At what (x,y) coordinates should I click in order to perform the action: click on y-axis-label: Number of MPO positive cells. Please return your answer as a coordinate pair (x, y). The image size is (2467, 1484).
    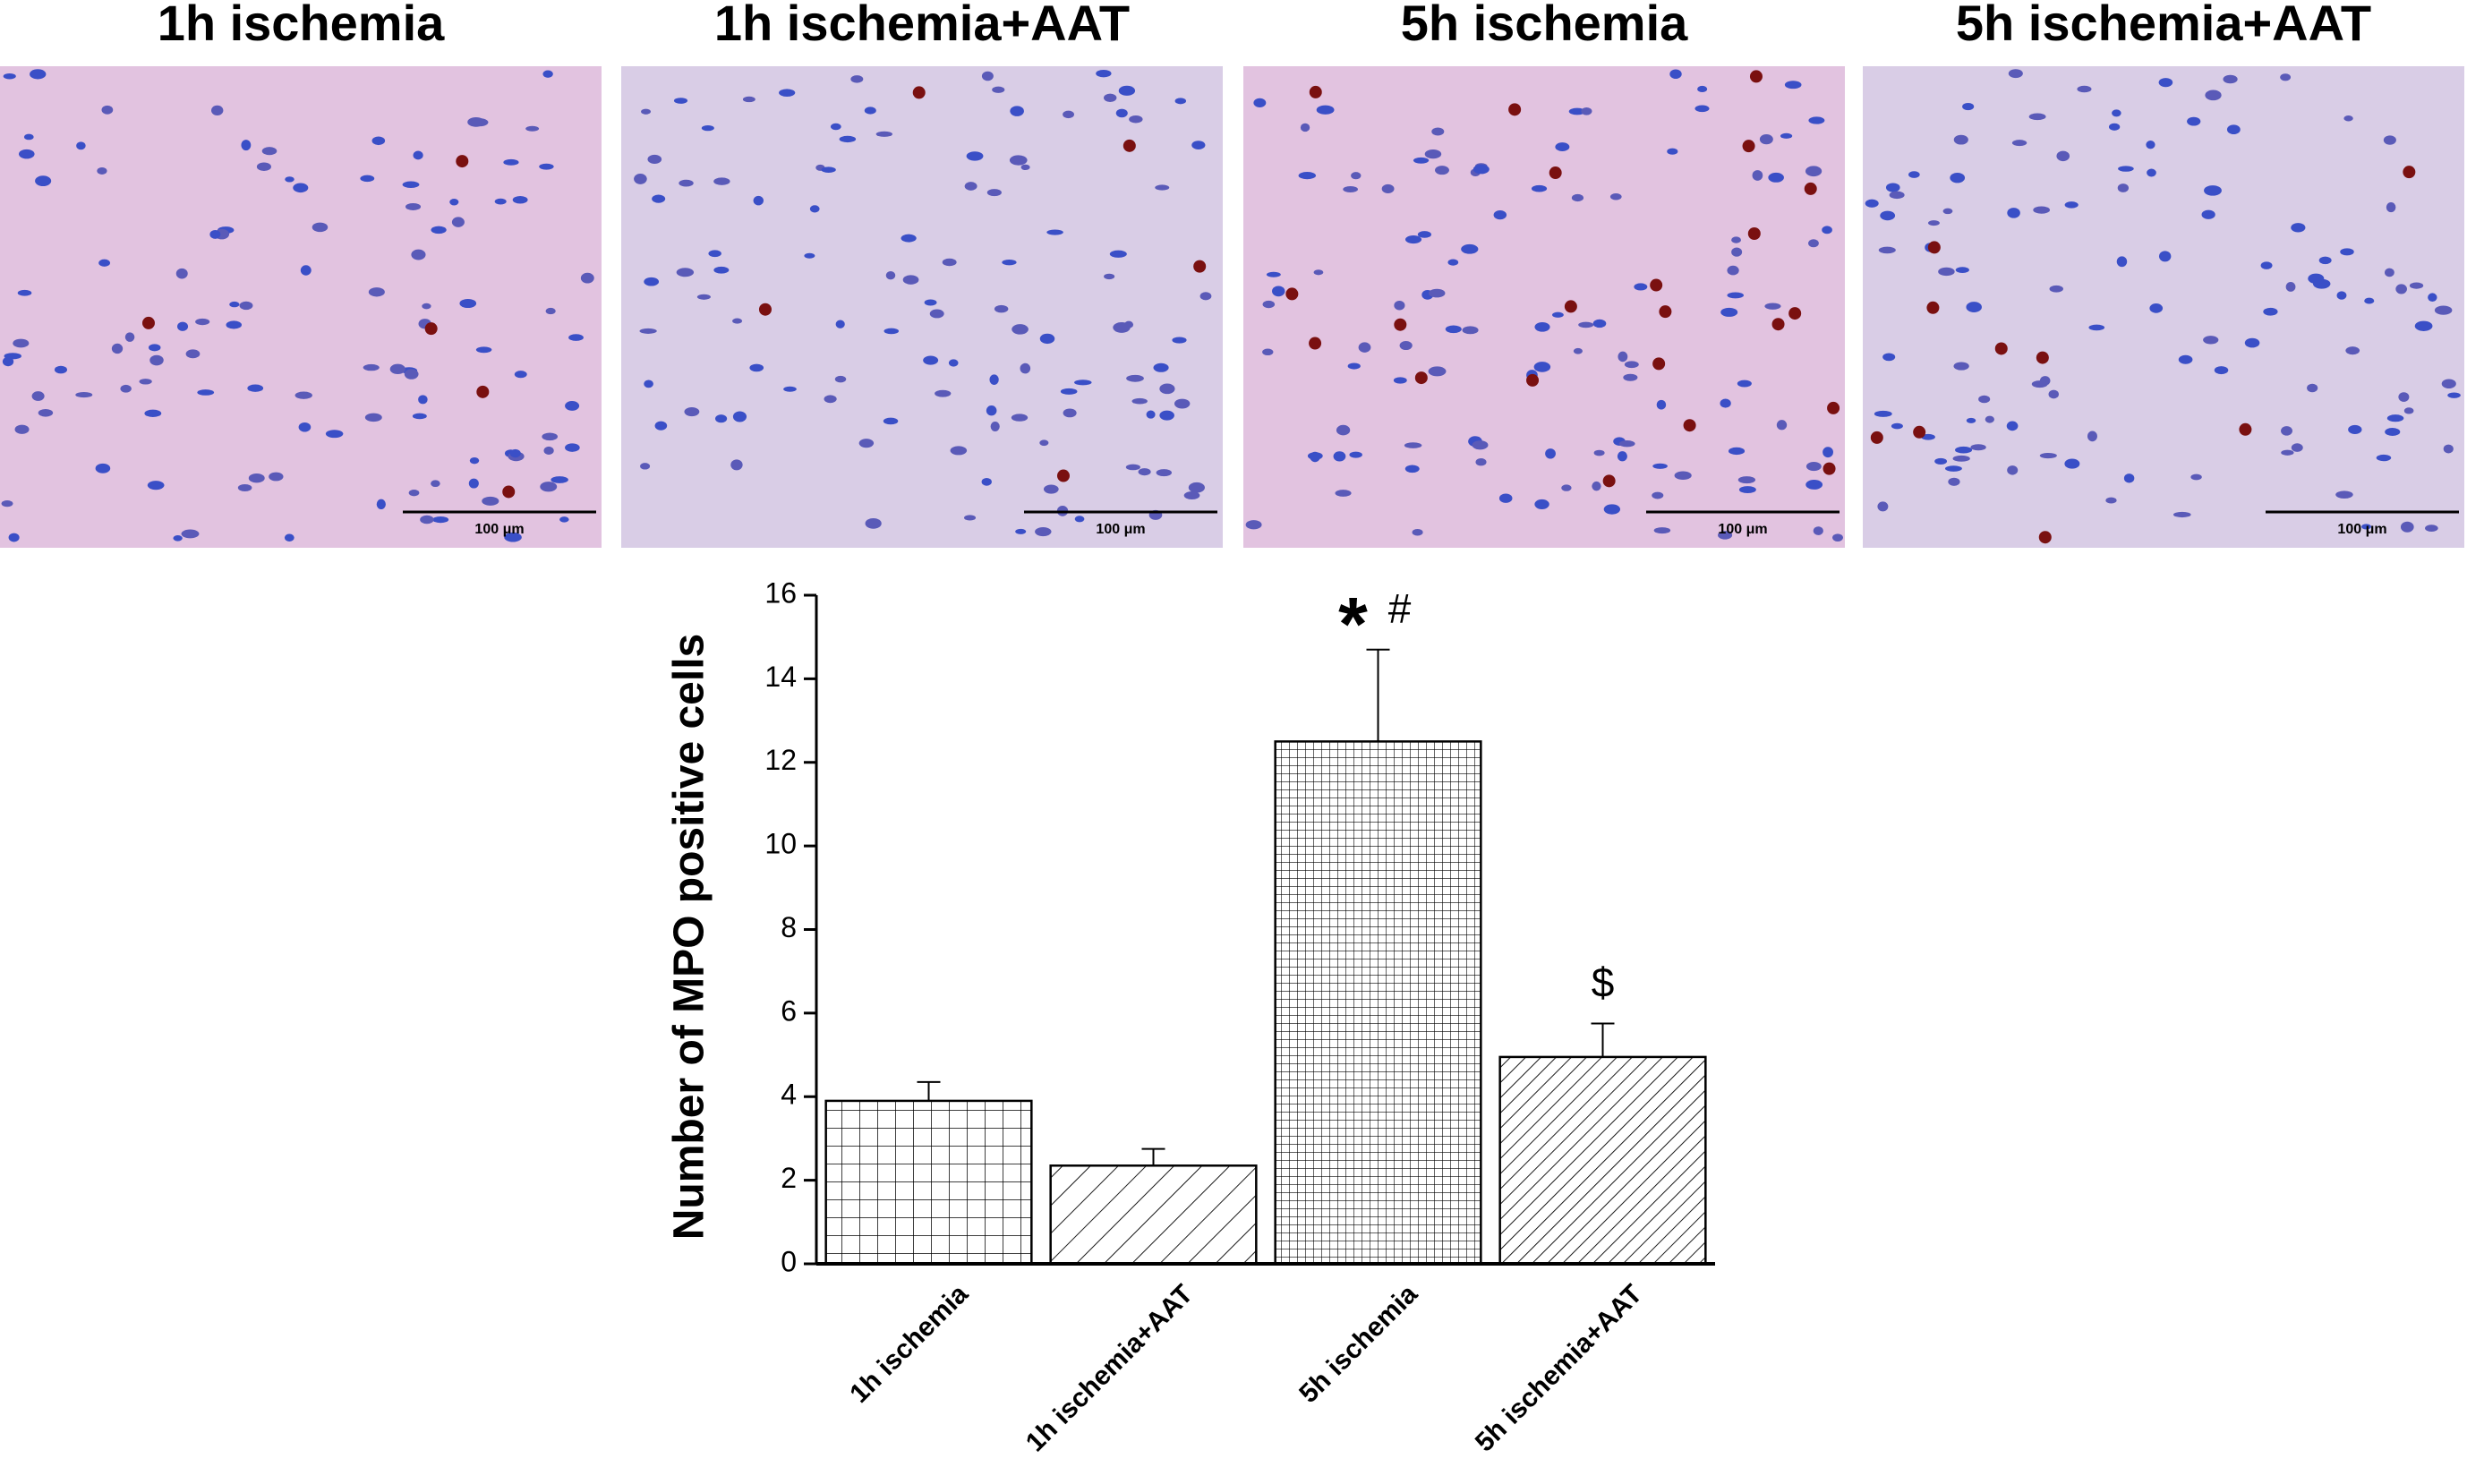
    Looking at the image, I should click on (689, 937).